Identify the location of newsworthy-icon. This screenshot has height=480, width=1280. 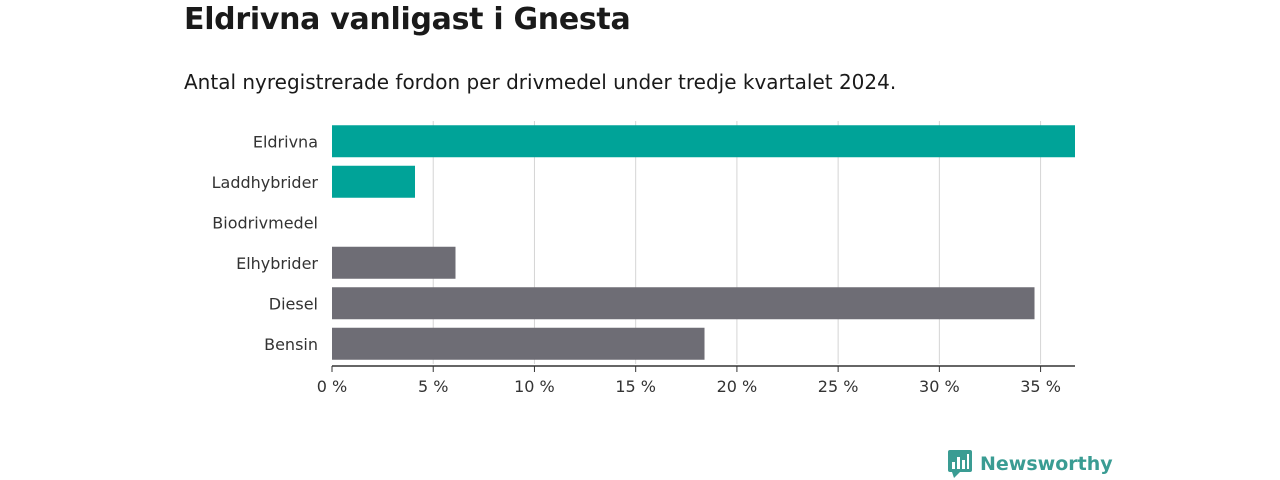
(960, 464).